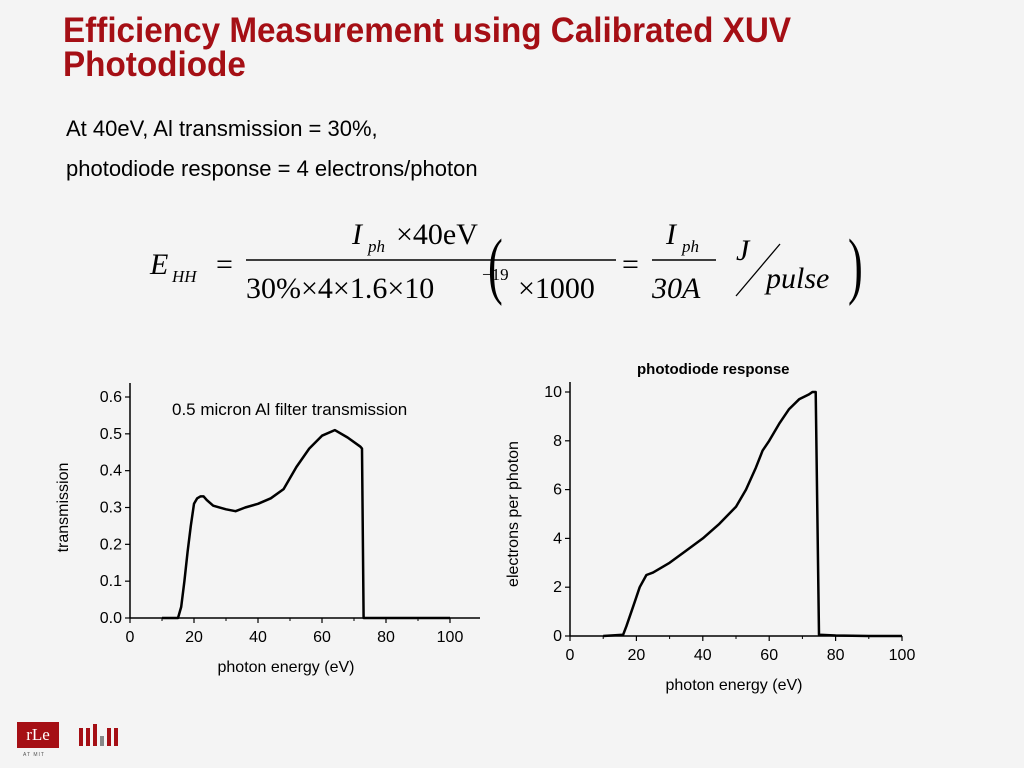  I want to click on eq-den1-exp: −19, so click(495, 274).